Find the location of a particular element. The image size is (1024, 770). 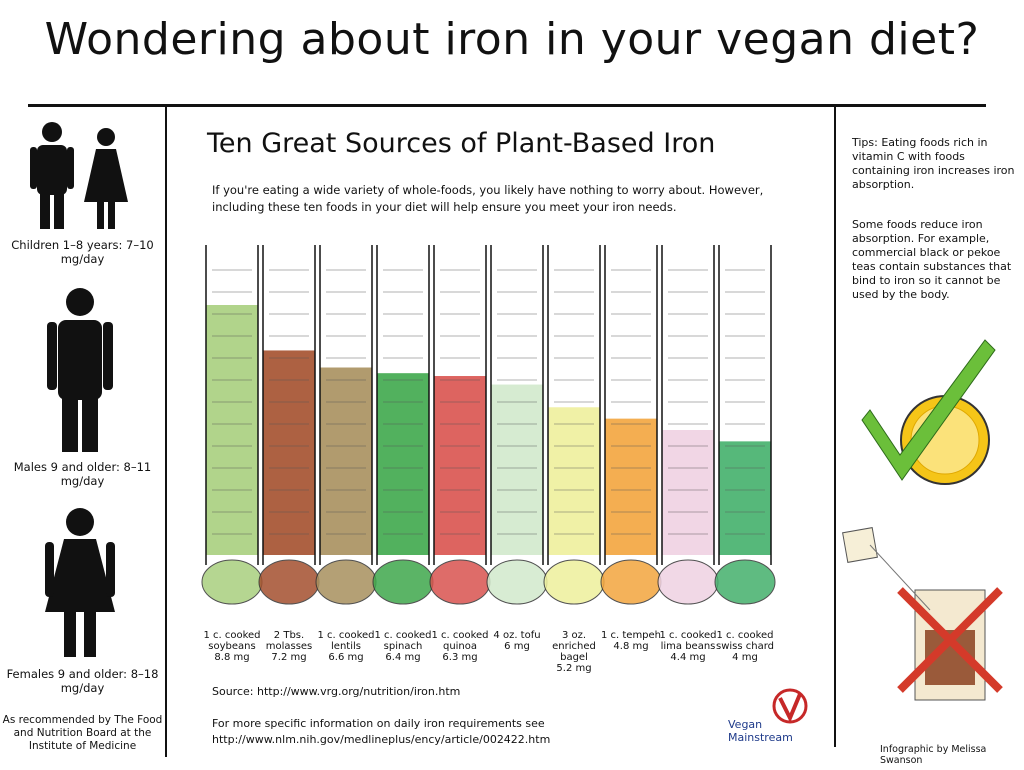

food-label: 1 c. cooked lentils 6.6 mg is located at coordinates (346, 646).